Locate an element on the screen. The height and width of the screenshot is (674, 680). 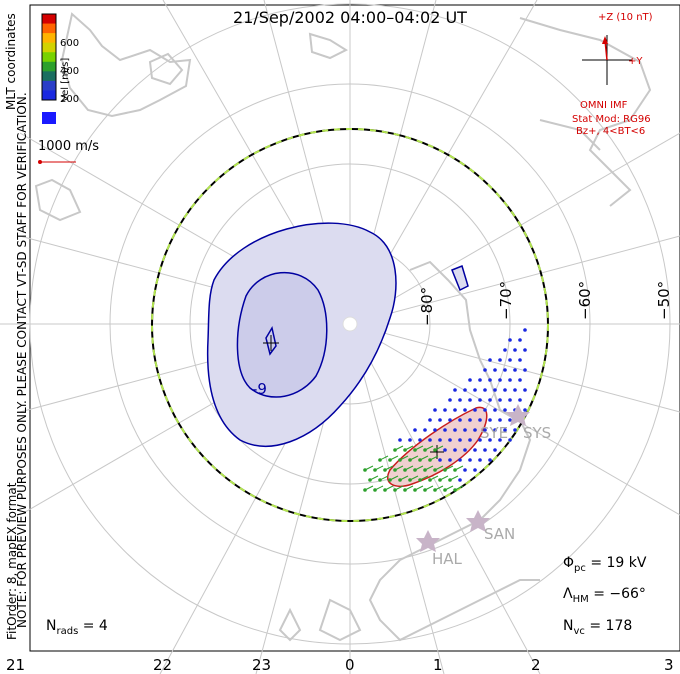
mlt-tick-0: 0 is located at coordinates (350, 665).